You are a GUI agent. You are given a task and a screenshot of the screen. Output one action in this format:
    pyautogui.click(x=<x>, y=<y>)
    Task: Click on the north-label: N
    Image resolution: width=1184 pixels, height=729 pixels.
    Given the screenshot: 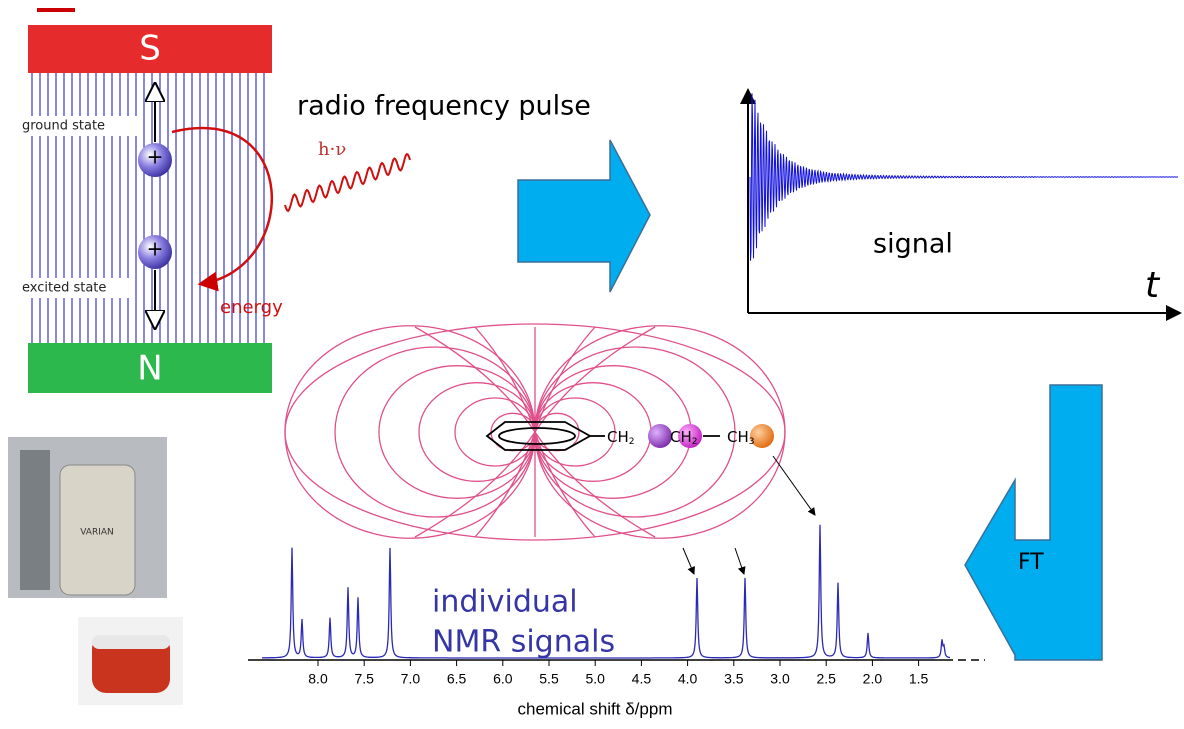 What is the action you would take?
    pyautogui.click(x=149, y=369)
    